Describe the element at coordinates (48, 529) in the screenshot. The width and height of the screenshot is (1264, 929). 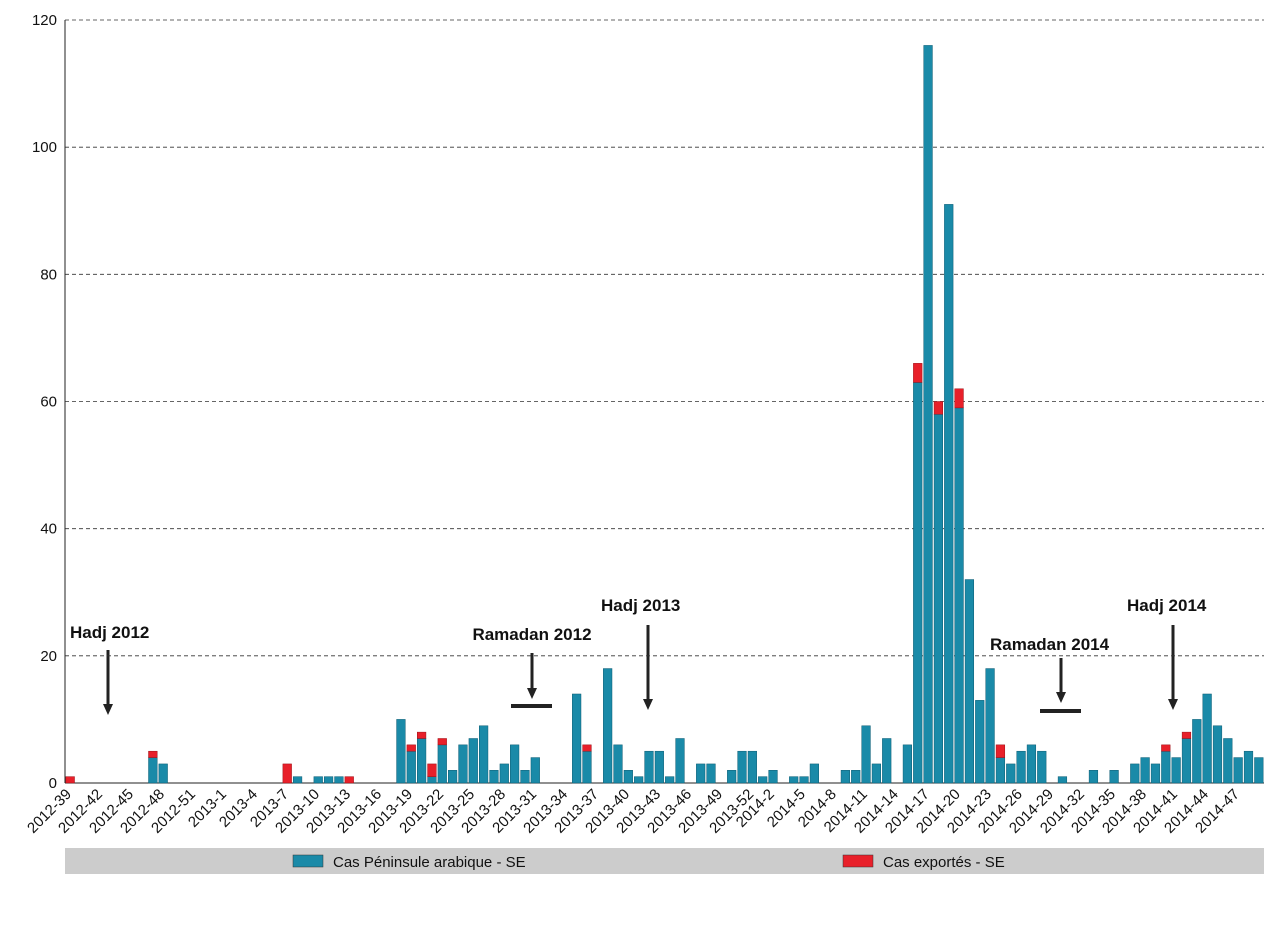
I see `y-tick-label: 40` at that location.